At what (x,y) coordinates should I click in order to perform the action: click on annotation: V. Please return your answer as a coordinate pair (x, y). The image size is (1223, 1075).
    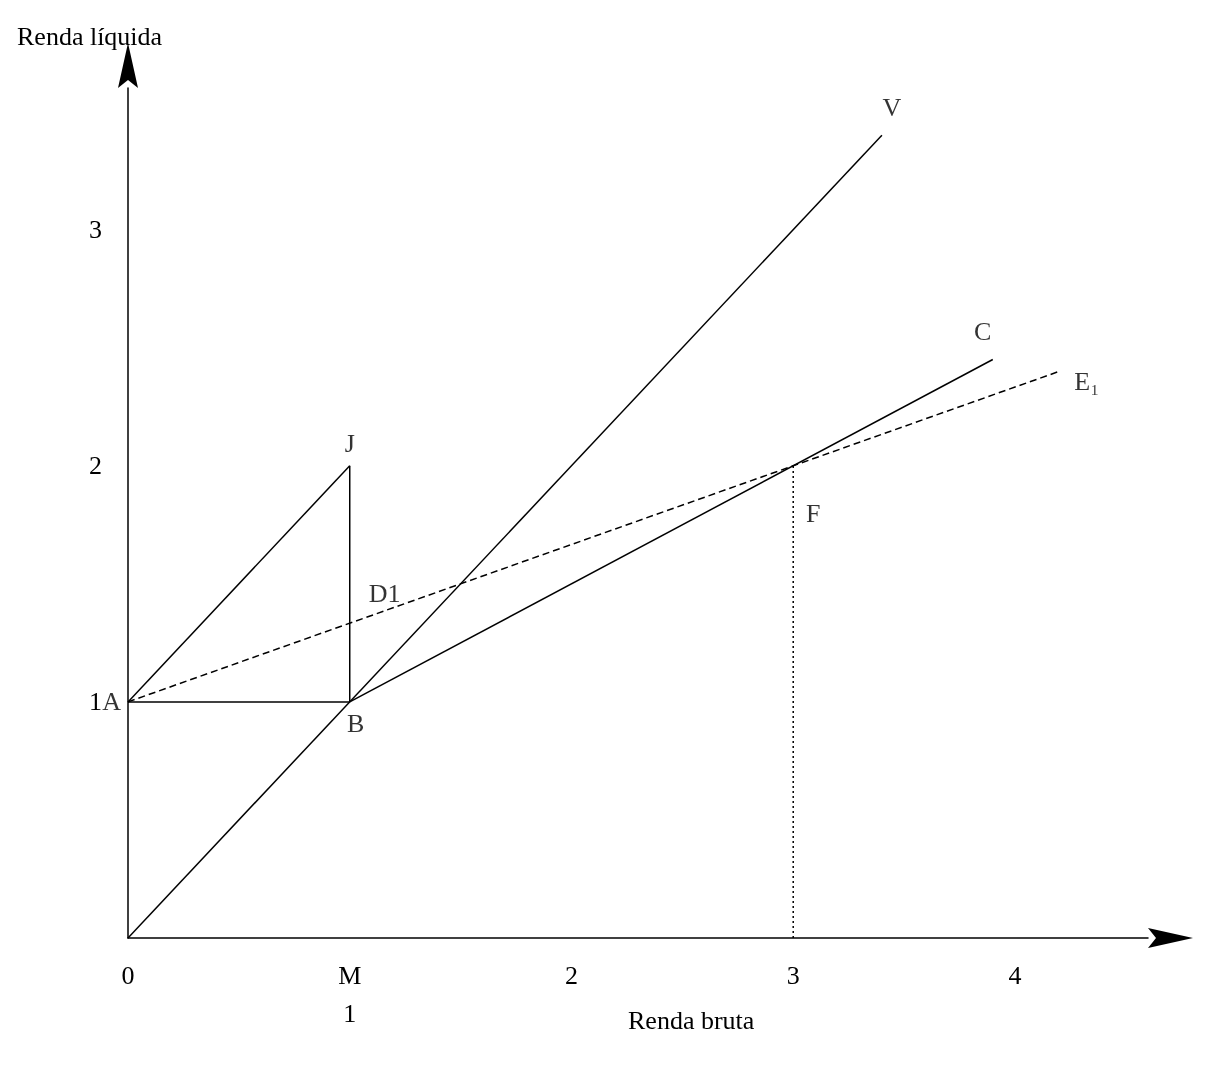
    Looking at the image, I should click on (892, 107).